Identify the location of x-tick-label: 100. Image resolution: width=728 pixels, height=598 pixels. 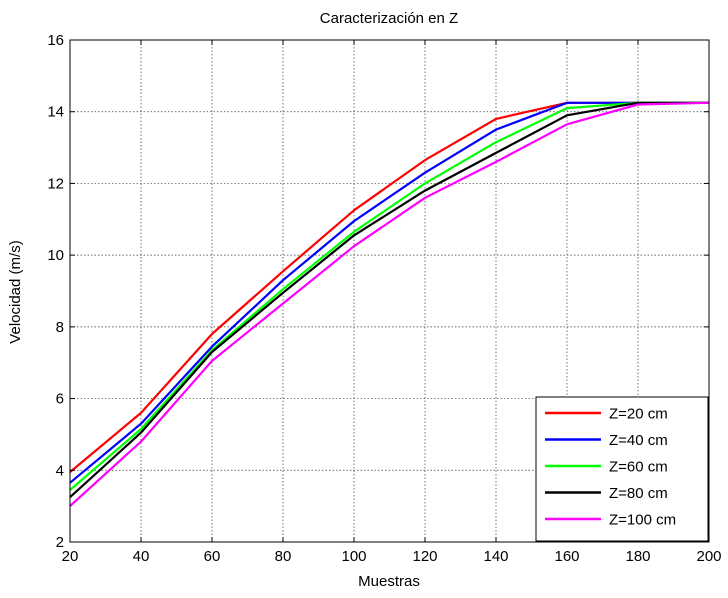
(353, 556).